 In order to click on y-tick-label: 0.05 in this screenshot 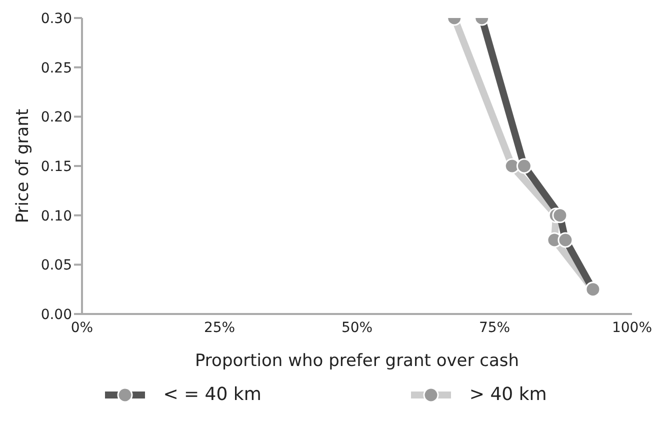, I will do `click(56, 266)`.